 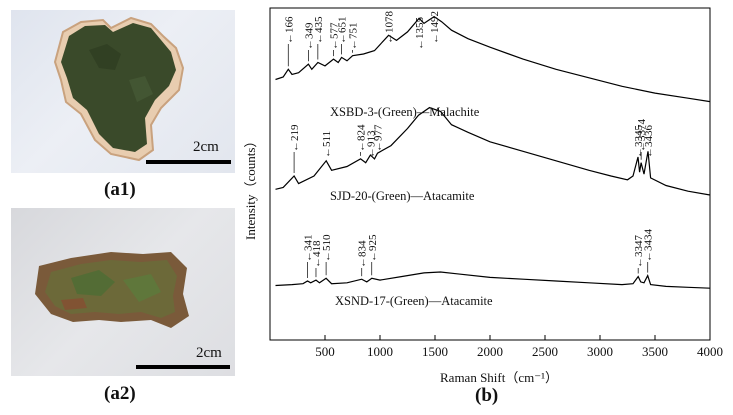 What do you see at coordinates (649, 246) in the screenshot?
I see `peak-label: ←3434` at bounding box center [649, 246].